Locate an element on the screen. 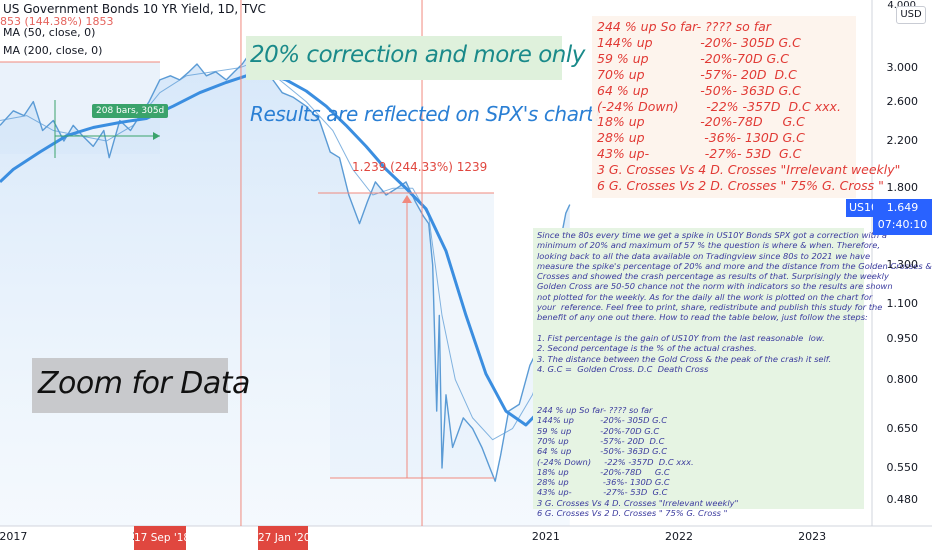  price-tick-label: 2.600 is located at coordinates (902, 101).